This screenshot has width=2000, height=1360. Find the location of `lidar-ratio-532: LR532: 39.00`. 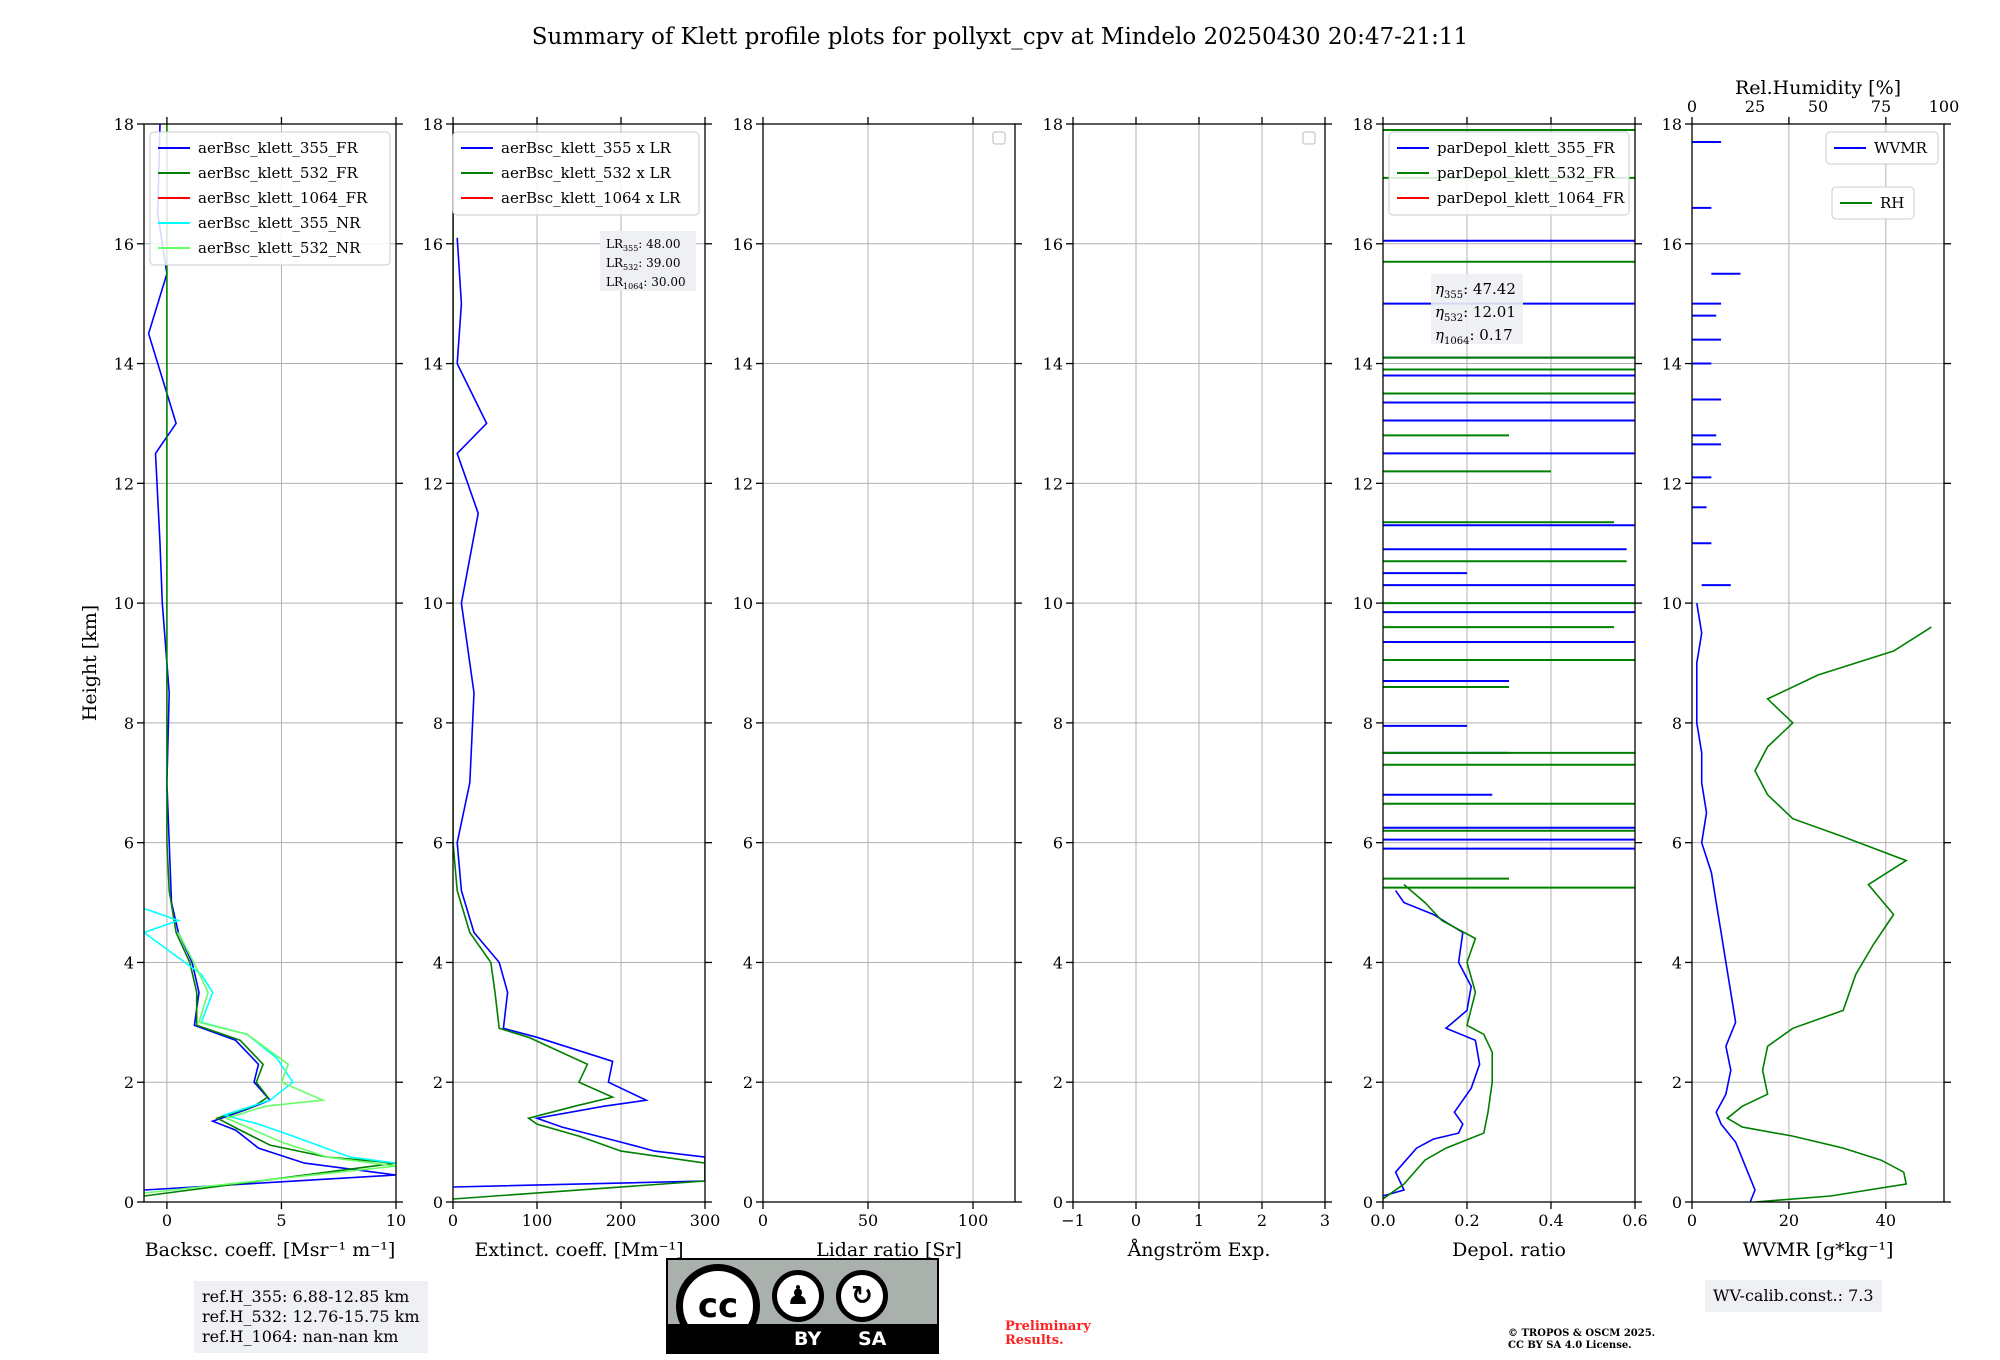

lidar-ratio-532: LR532: 39.00 is located at coordinates (643, 264).